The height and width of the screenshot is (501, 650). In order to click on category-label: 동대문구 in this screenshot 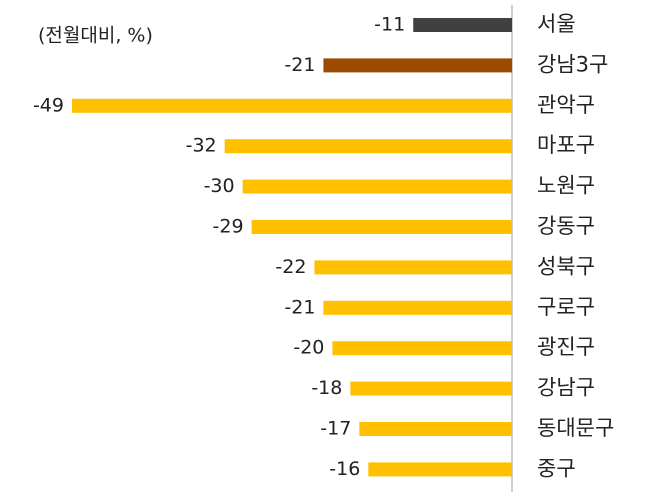, I will do `click(575, 428)`.